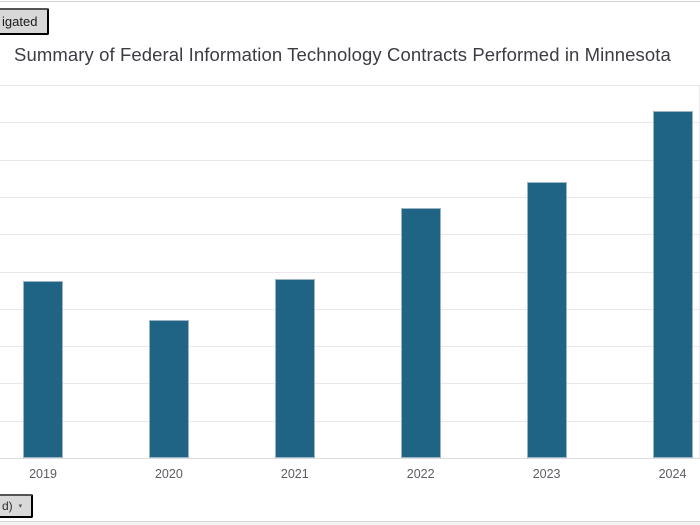 The width and height of the screenshot is (700, 525). Describe the element at coordinates (420, 333) in the screenshot. I see `bar-2022` at that location.